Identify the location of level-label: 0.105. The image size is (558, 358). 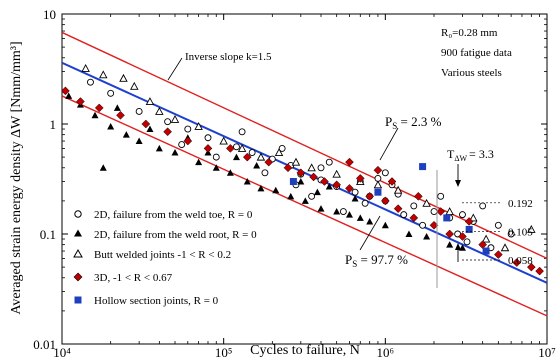
(520, 233).